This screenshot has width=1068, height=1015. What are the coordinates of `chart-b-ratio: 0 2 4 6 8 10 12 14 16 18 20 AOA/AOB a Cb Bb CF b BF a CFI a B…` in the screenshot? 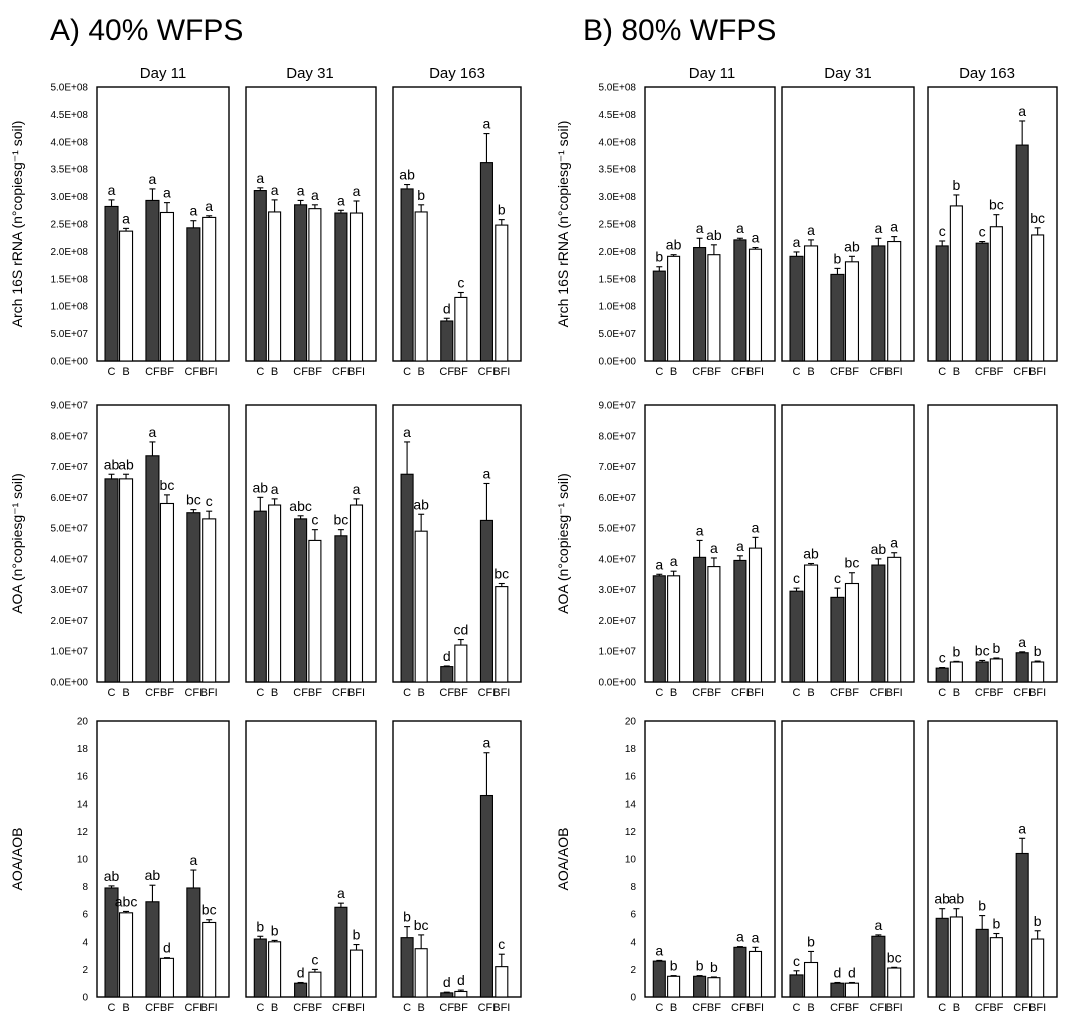 It's located at (806, 865).